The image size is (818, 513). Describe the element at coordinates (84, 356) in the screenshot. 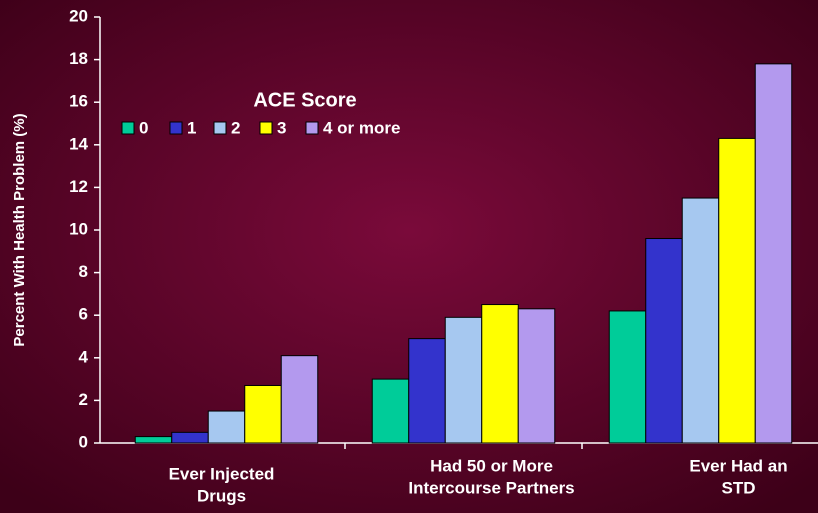

I see `y-tick-label: 4` at that location.